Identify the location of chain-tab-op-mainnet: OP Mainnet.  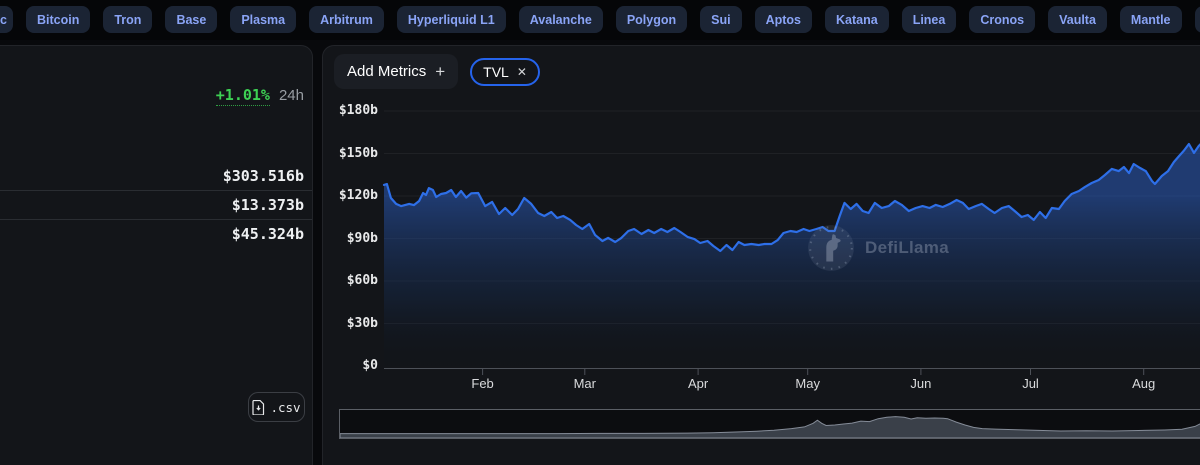
(1197, 19).